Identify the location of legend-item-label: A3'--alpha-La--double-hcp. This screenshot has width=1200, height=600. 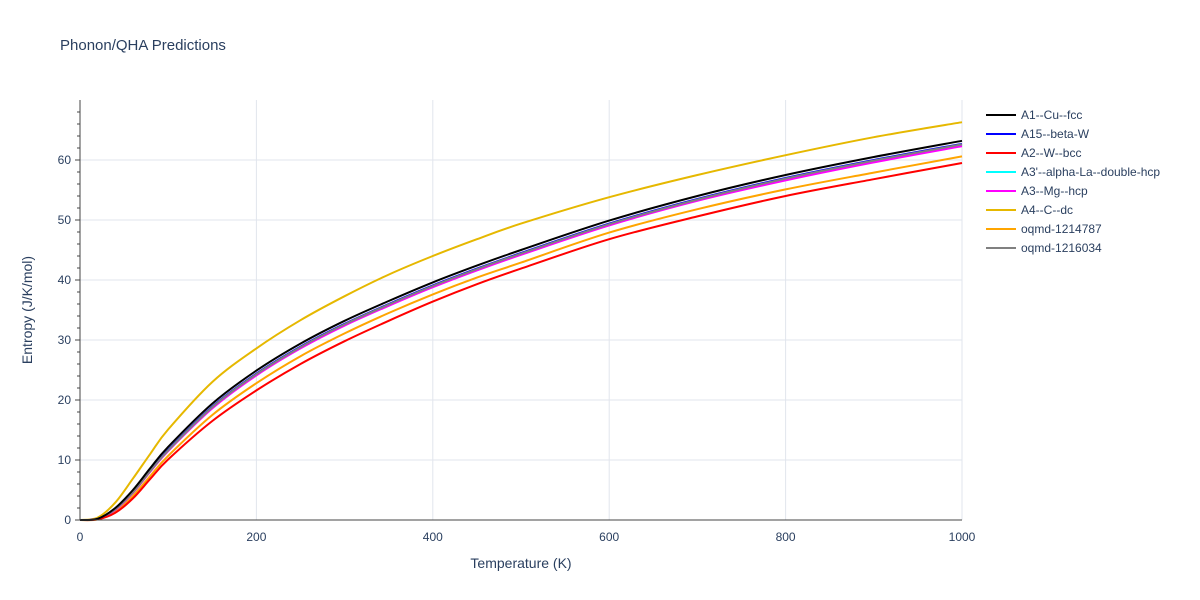
(1090, 172).